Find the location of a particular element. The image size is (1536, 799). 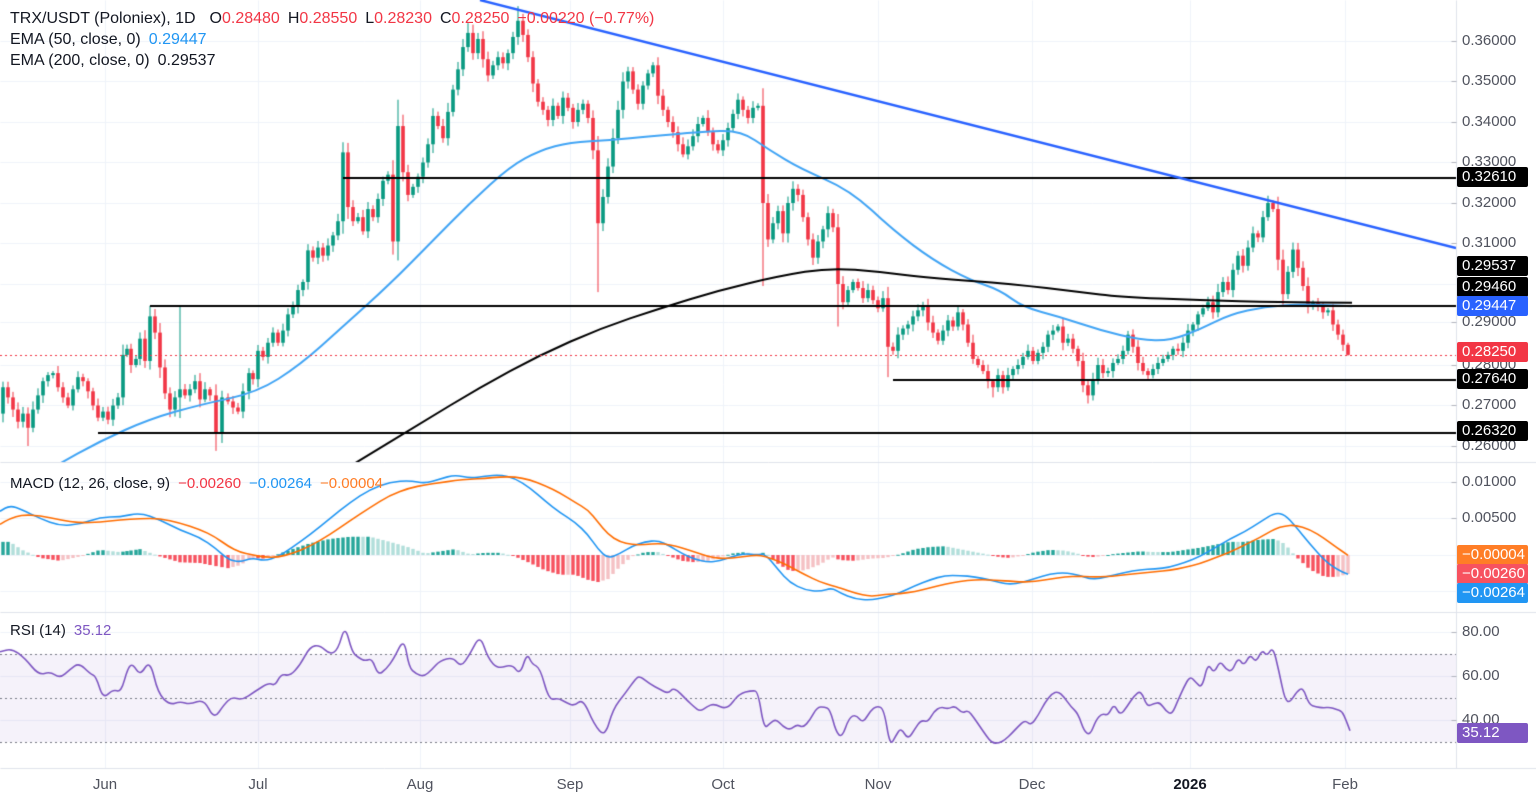

macd-axis-label: 0.01000 is located at coordinates (1489, 481).